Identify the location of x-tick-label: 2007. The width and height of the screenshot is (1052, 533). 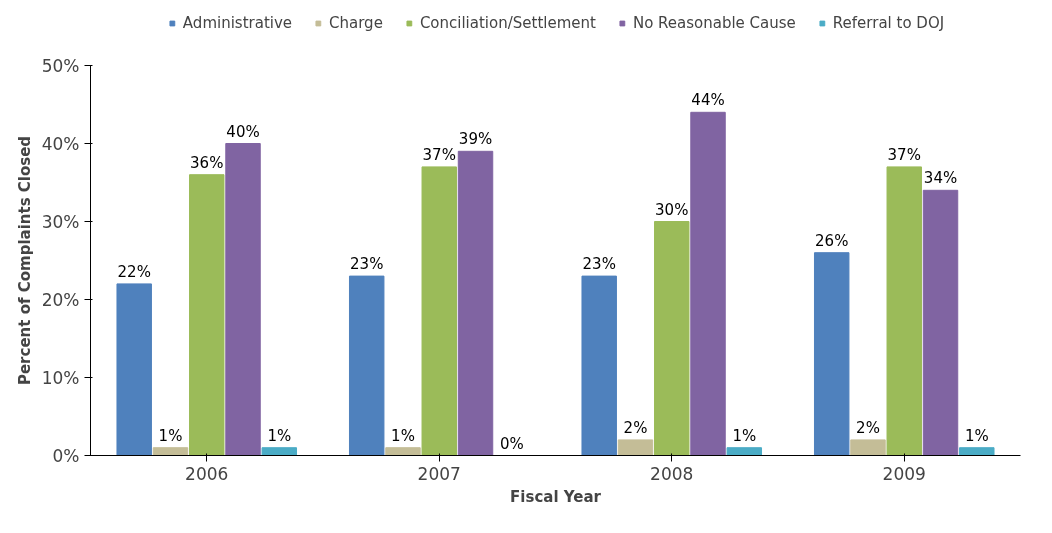
(439, 473).